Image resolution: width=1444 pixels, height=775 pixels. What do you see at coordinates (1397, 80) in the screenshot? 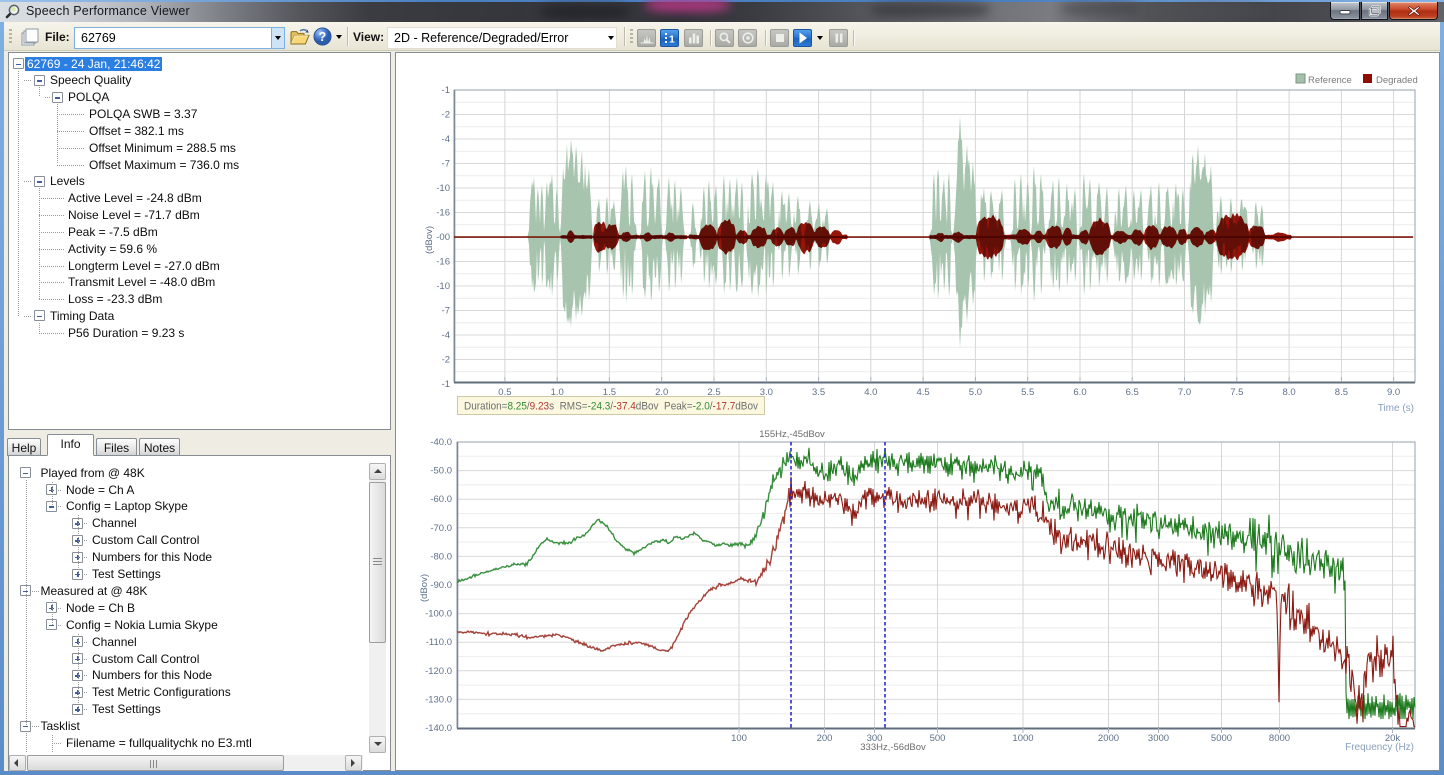
I see `svg-text: Degraded` at bounding box center [1397, 80].